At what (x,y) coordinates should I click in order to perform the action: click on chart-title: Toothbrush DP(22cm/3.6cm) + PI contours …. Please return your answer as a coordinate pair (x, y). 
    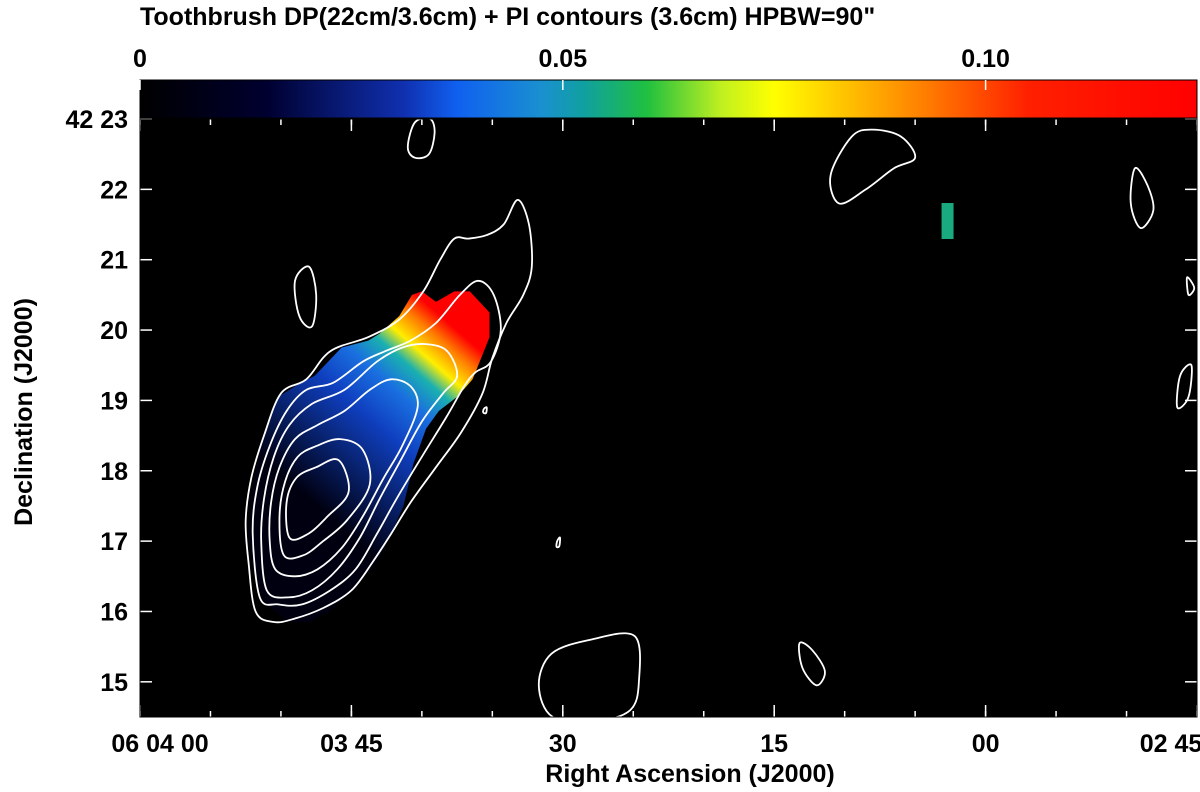
    Looking at the image, I should click on (507, 17).